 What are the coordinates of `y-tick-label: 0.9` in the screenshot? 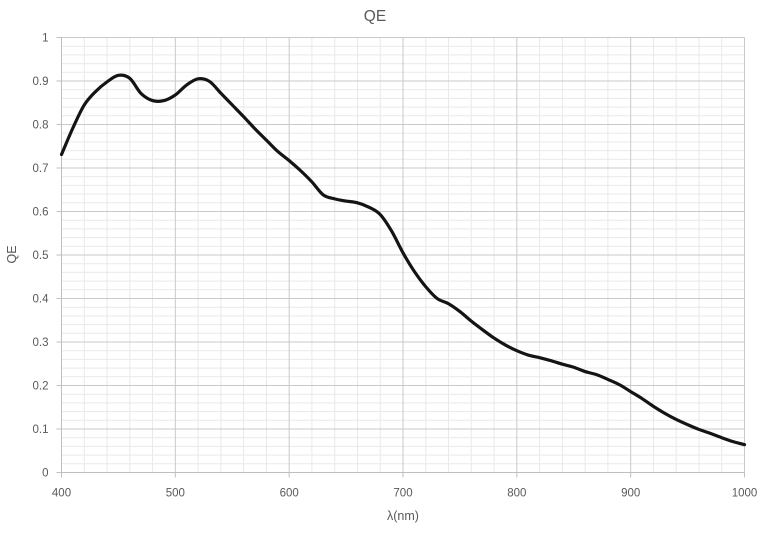 It's located at (41, 82).